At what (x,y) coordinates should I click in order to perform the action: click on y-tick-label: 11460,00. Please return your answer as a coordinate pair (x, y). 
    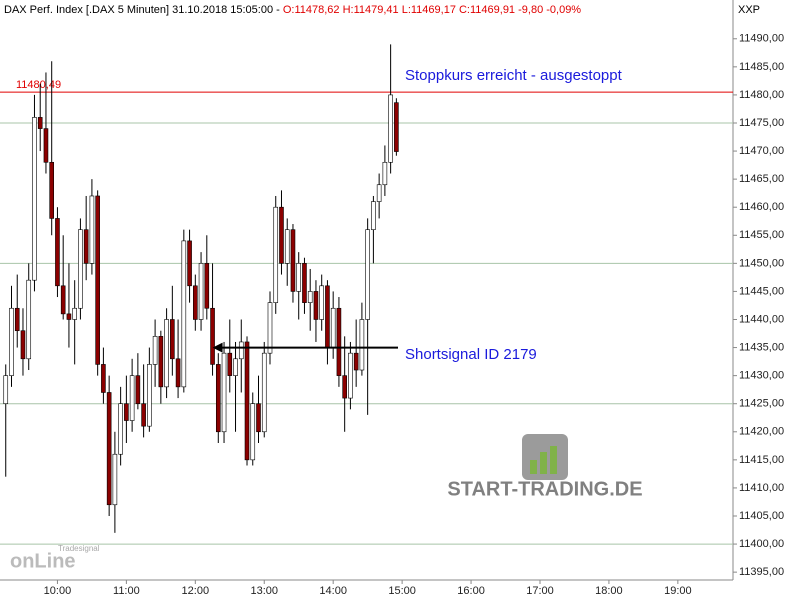
    Looking at the image, I should click on (761, 207).